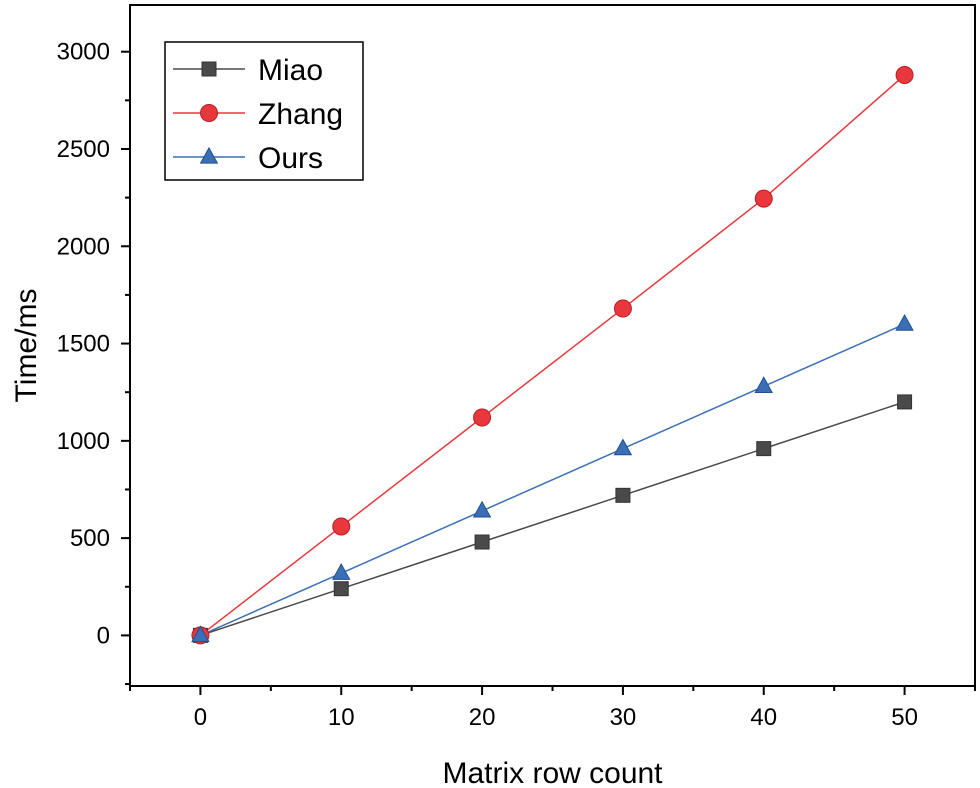  Describe the element at coordinates (83, 344) in the screenshot. I see `y-tick-label: 1500` at that location.